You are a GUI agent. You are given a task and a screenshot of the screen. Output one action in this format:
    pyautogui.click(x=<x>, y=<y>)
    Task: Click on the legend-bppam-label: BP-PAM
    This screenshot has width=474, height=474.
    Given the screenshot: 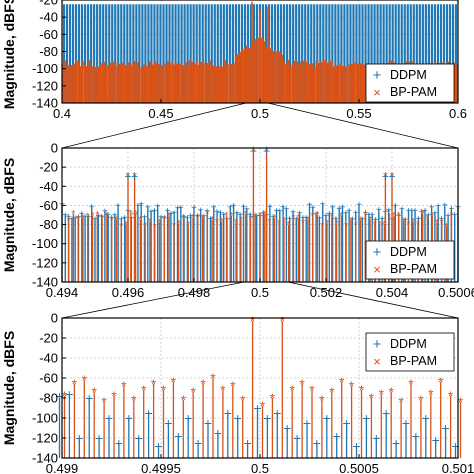 What is the action you would take?
    pyautogui.click(x=413, y=361)
    